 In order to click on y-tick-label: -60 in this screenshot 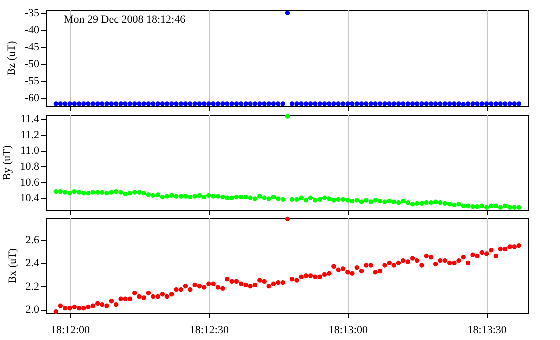, I will do `click(32, 98)`.